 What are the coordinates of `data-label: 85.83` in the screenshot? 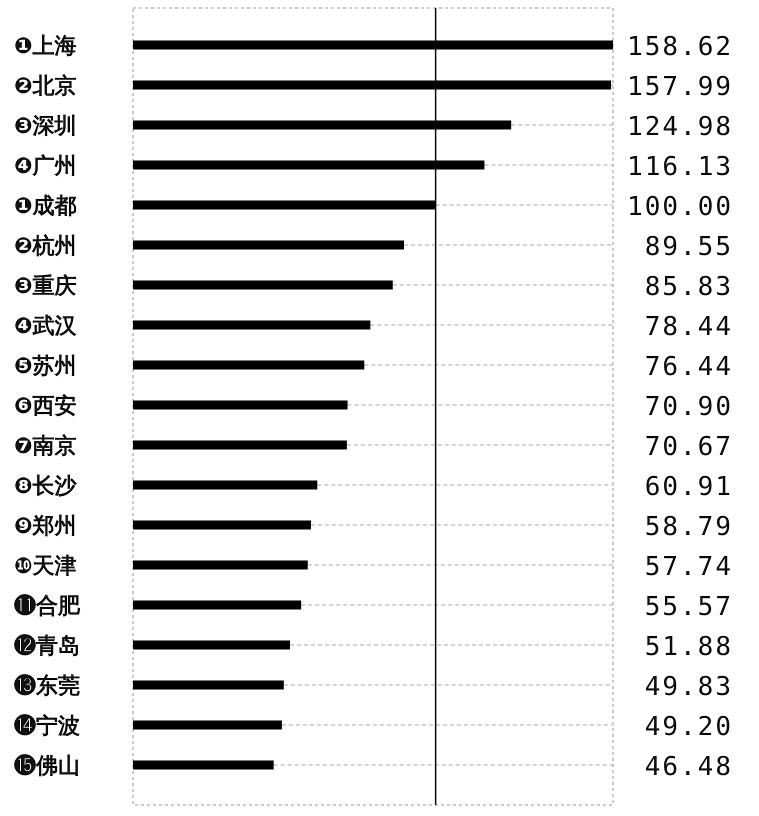 It's located at (688, 287).